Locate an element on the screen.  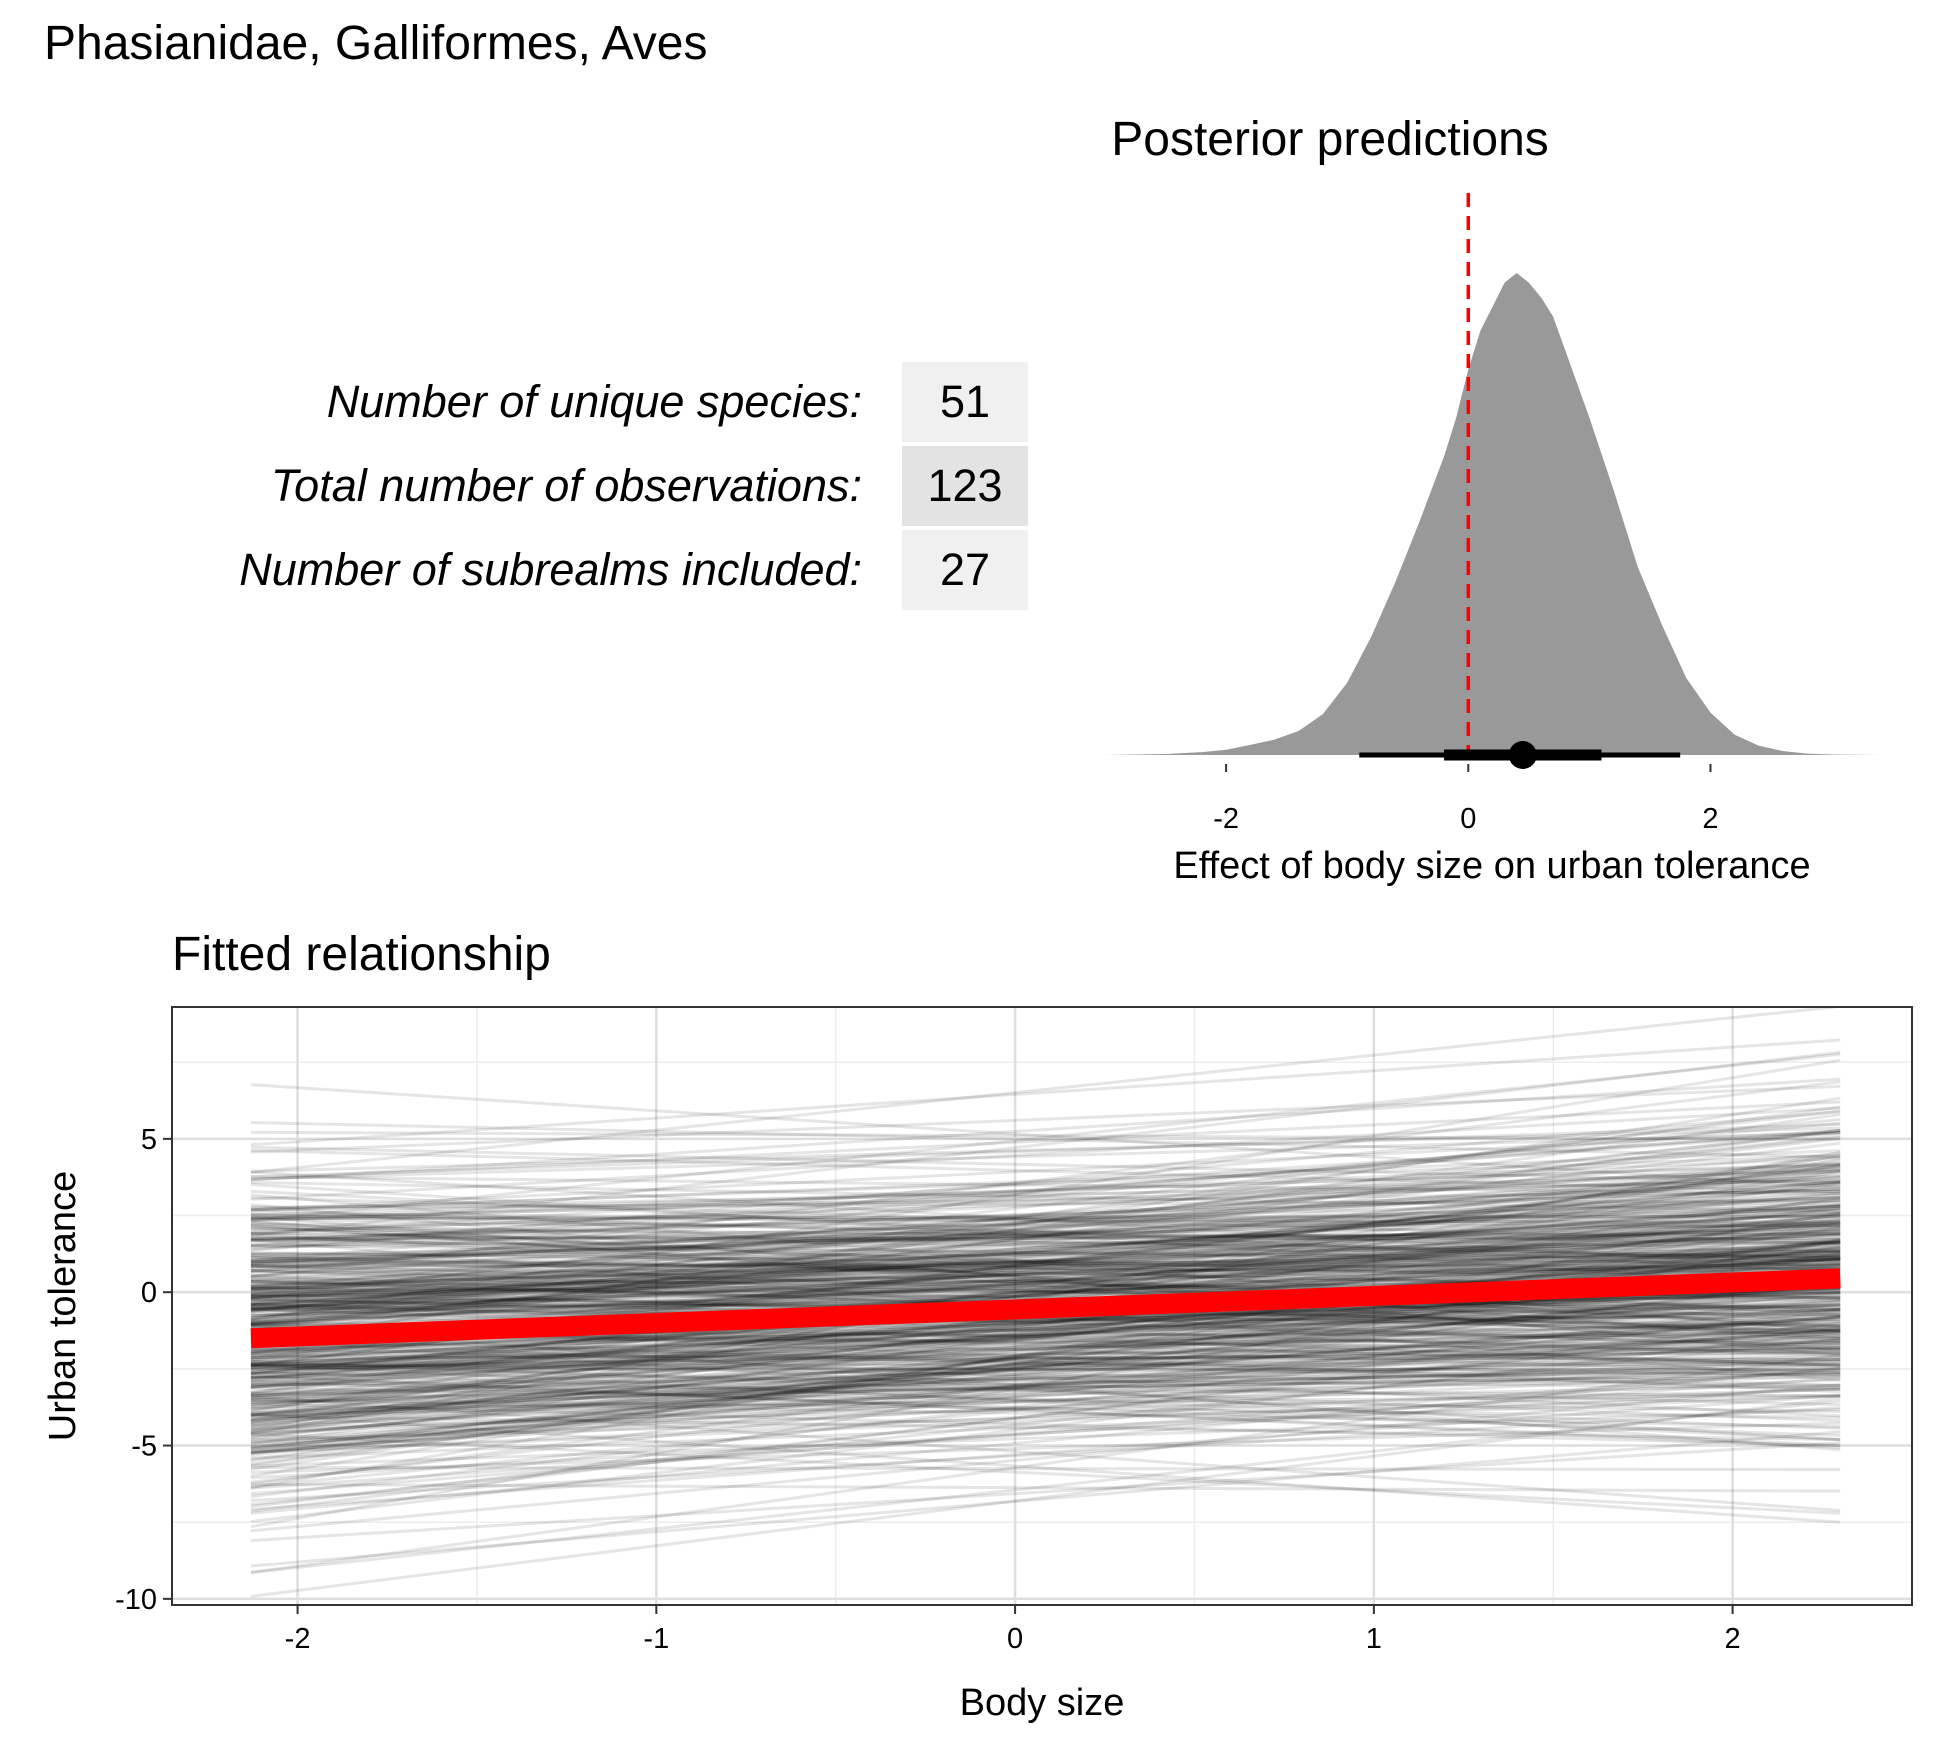
fitted-x-label: Body size is located at coordinates (1042, 1703).